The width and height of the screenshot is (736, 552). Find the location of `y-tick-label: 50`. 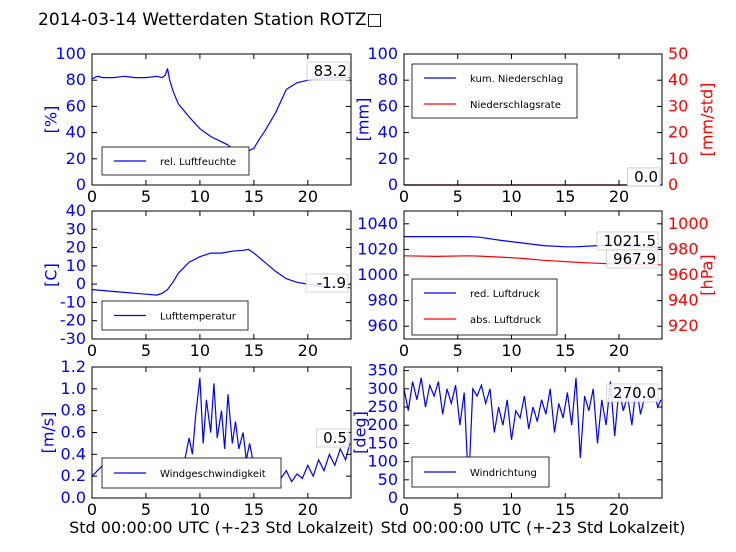

y-tick-label: 50 is located at coordinates (388, 479).